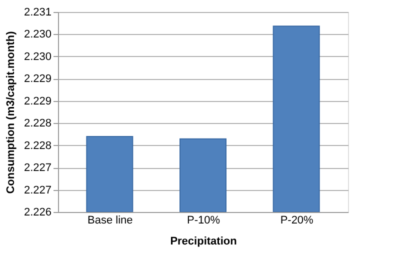 The width and height of the screenshot is (400, 271). I want to click on x-tick-label: P-20%, so click(297, 220).